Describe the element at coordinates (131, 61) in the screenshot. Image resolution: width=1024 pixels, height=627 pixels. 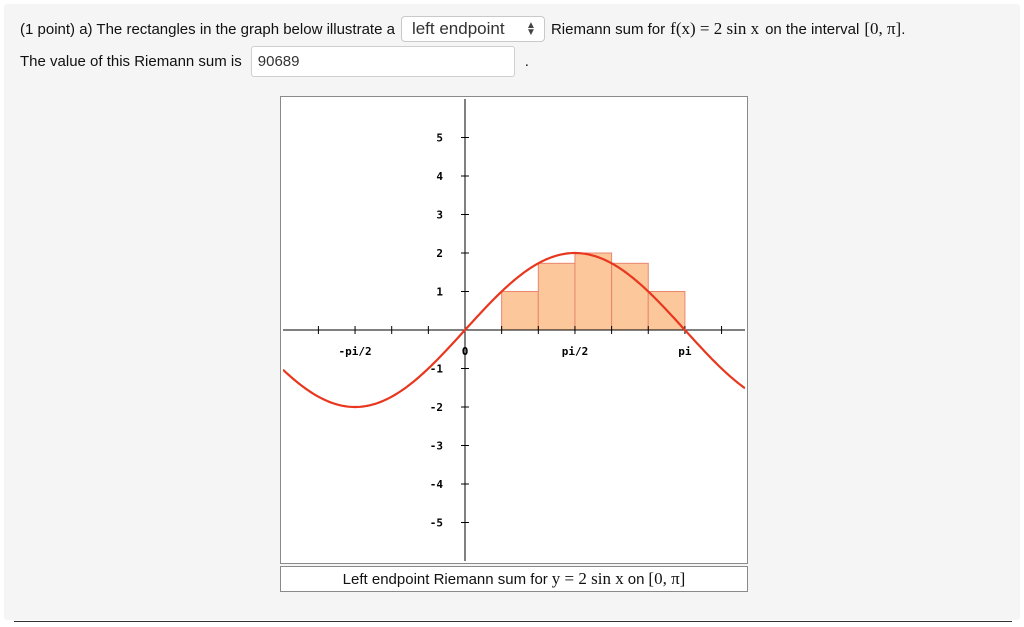
I see `answer-label: The value of this Riemann sum is` at that location.